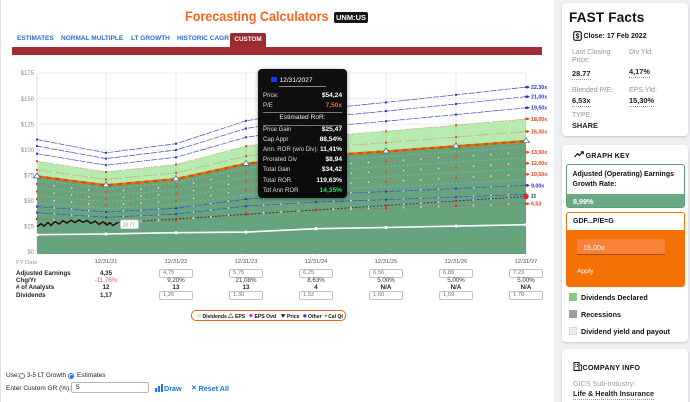  What do you see at coordinates (539, 153) in the screenshot?
I see `svg-text: 13,50x` at bounding box center [539, 153].